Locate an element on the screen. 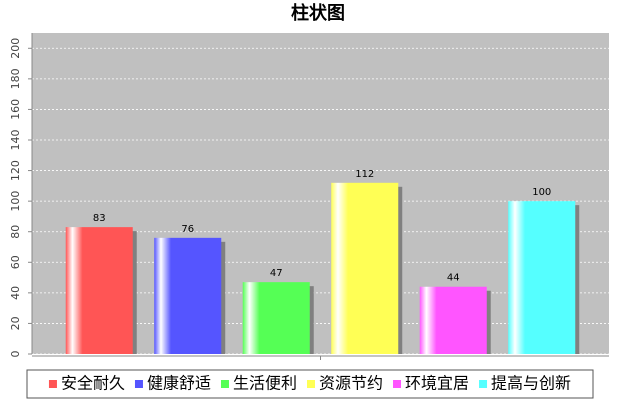 The height and width of the screenshot is (400, 620). y-tick-label: 160 is located at coordinates (15, 109).